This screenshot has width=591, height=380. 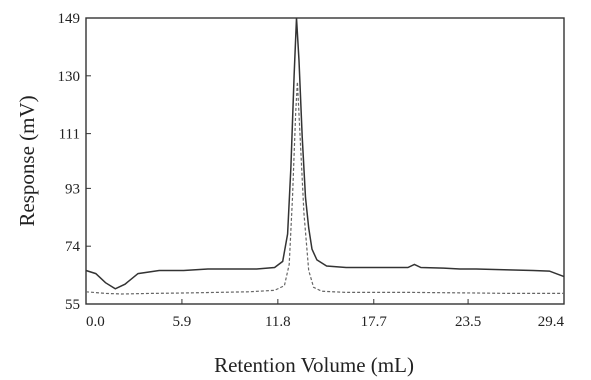 I want to click on x-tick-label: 11.8, so click(x=278, y=322).